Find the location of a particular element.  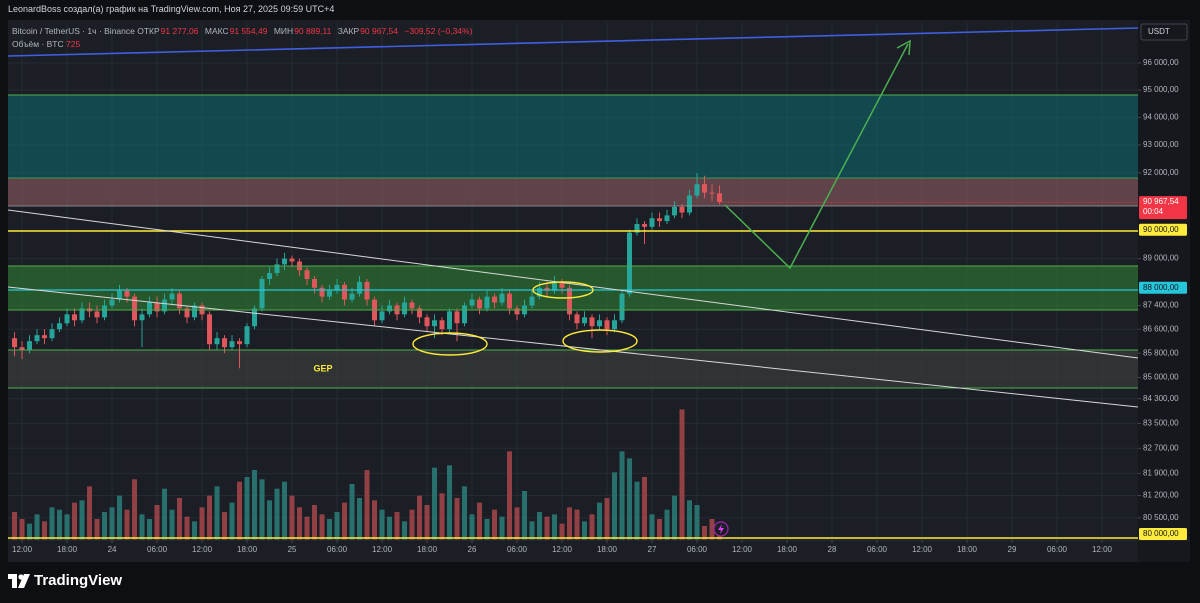

arrow-head is located at coordinates (903, 47).